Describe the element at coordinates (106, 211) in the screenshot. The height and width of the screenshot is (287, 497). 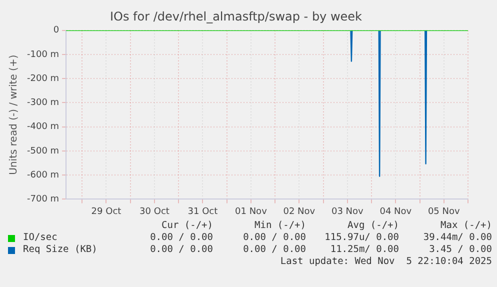
I see `x-tick-label: 29 Oct` at that location.